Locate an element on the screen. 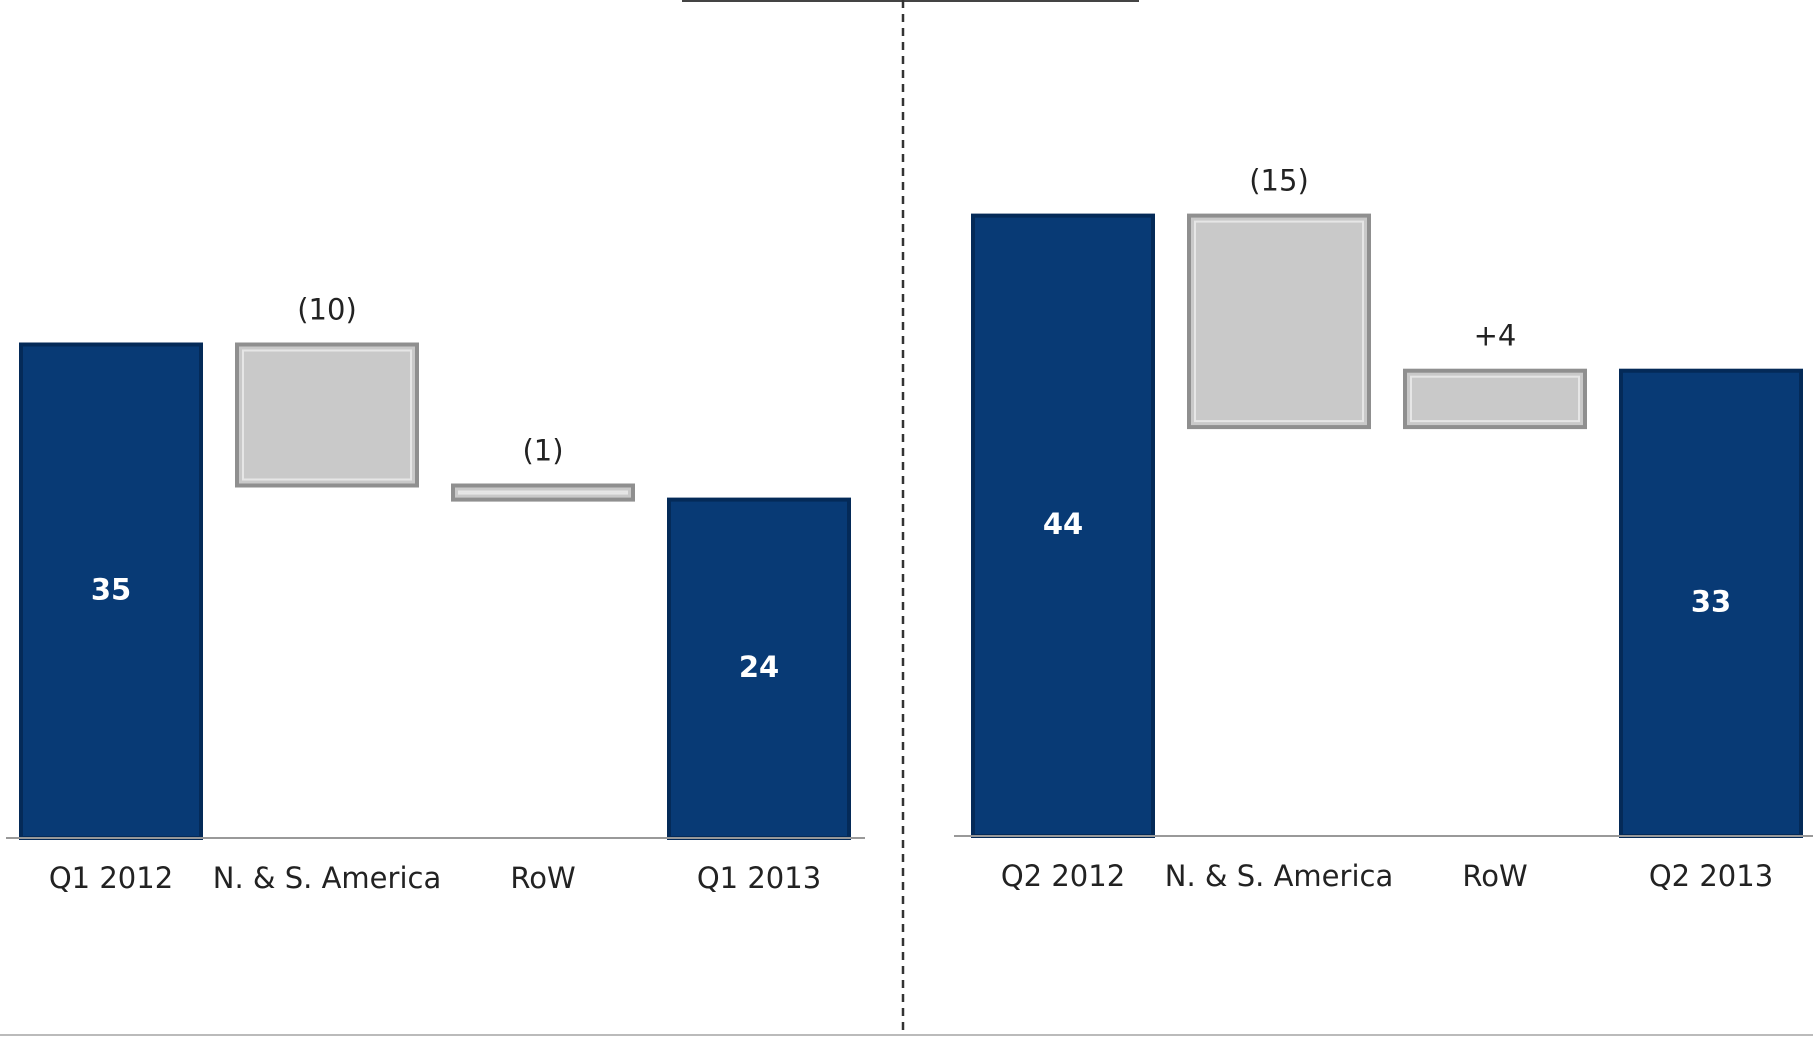  value-label: 44 is located at coordinates (1063, 524).